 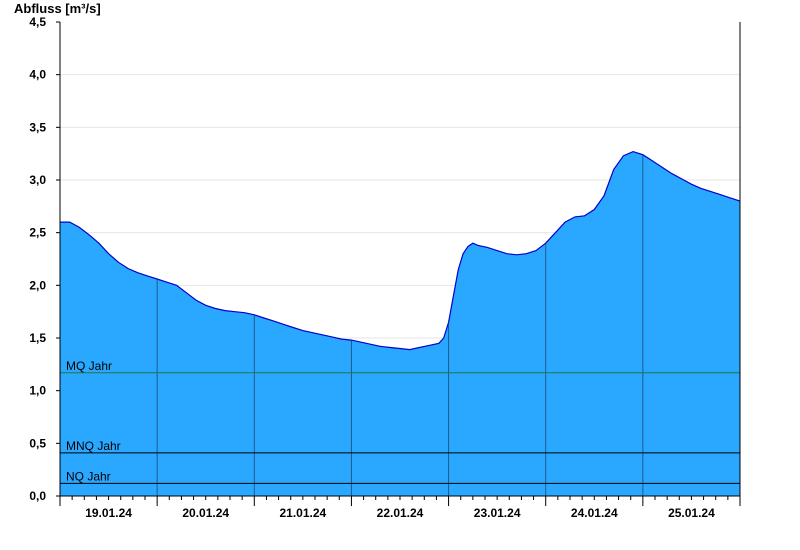 I want to click on y-axis-label: Abfluss [m³/s], so click(x=57, y=8).